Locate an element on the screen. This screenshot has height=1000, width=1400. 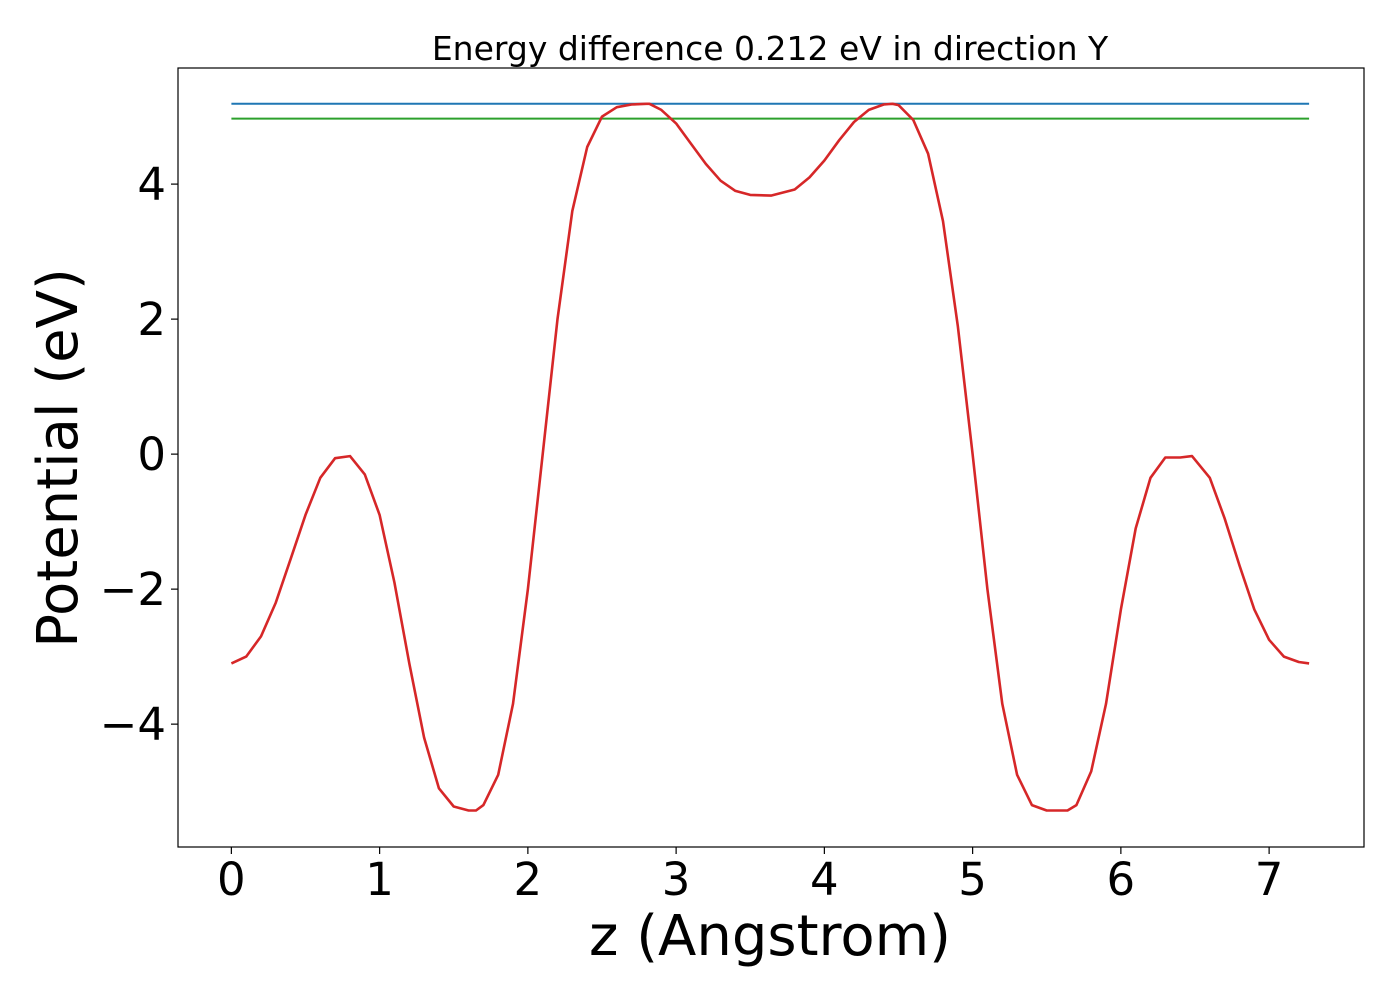
x-tick-label: 0 is located at coordinates (231, 879).